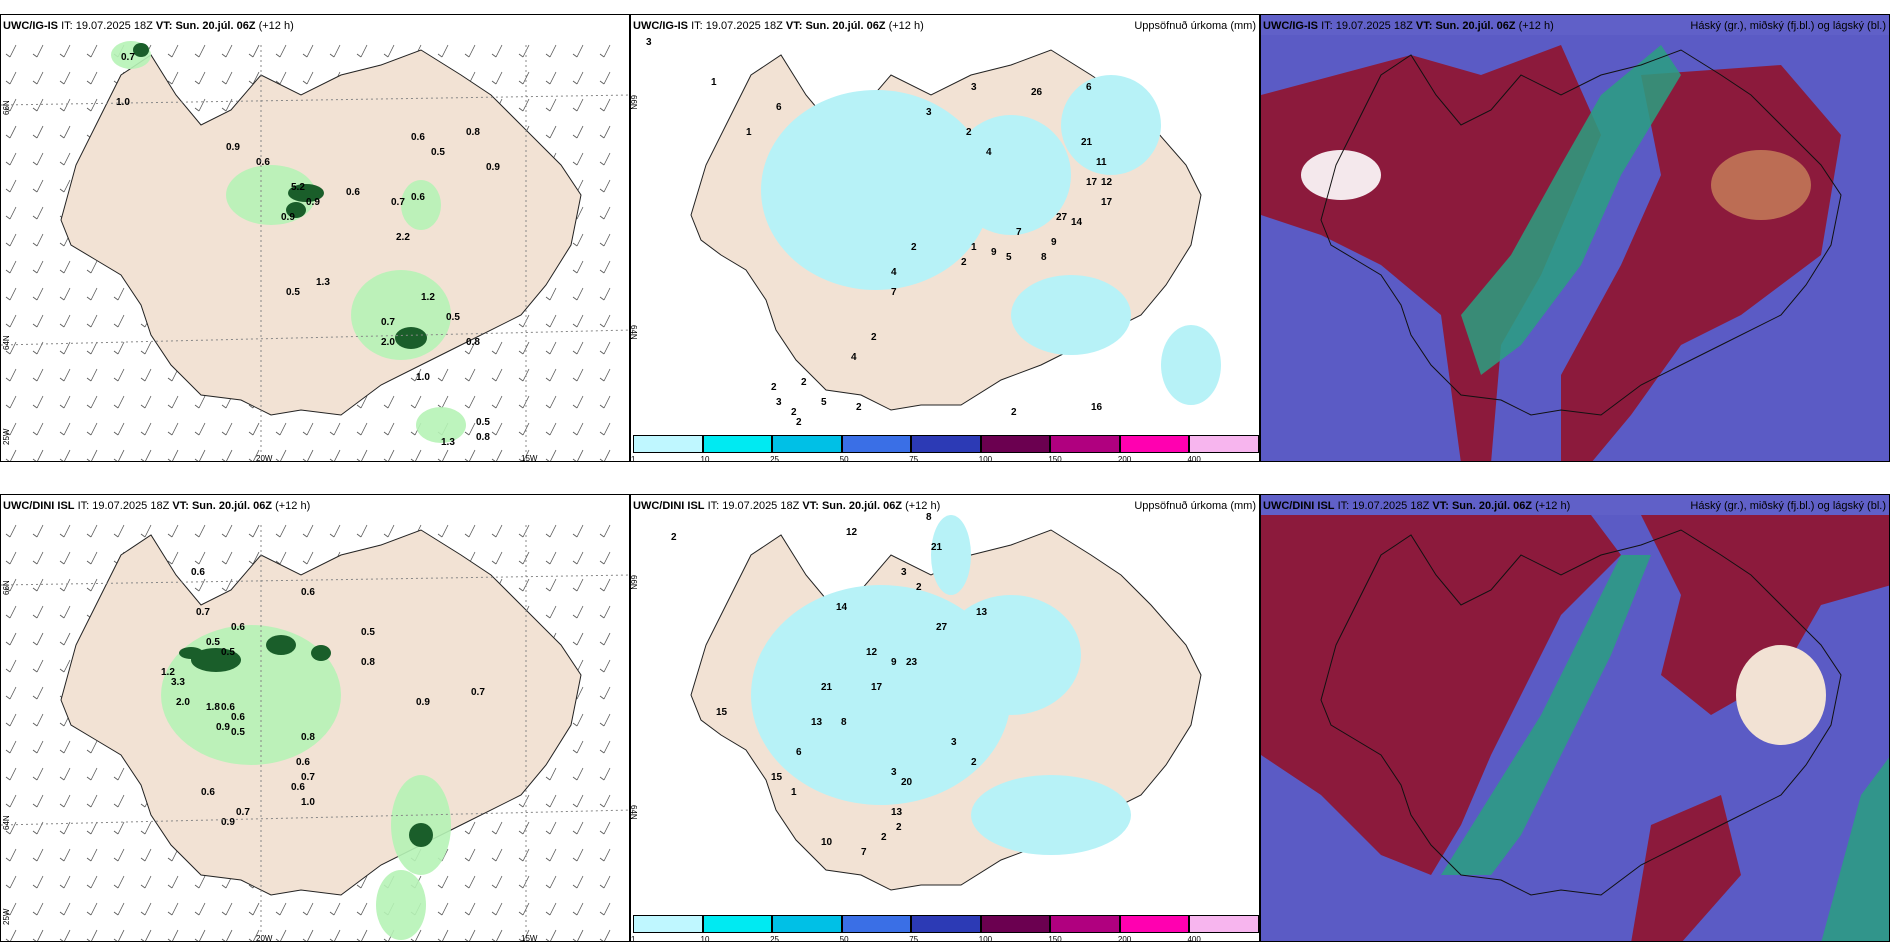 The height and width of the screenshot is (950, 1900). What do you see at coordinates (872, 652) in the screenshot?
I see `precip-value-label: 12` at bounding box center [872, 652].